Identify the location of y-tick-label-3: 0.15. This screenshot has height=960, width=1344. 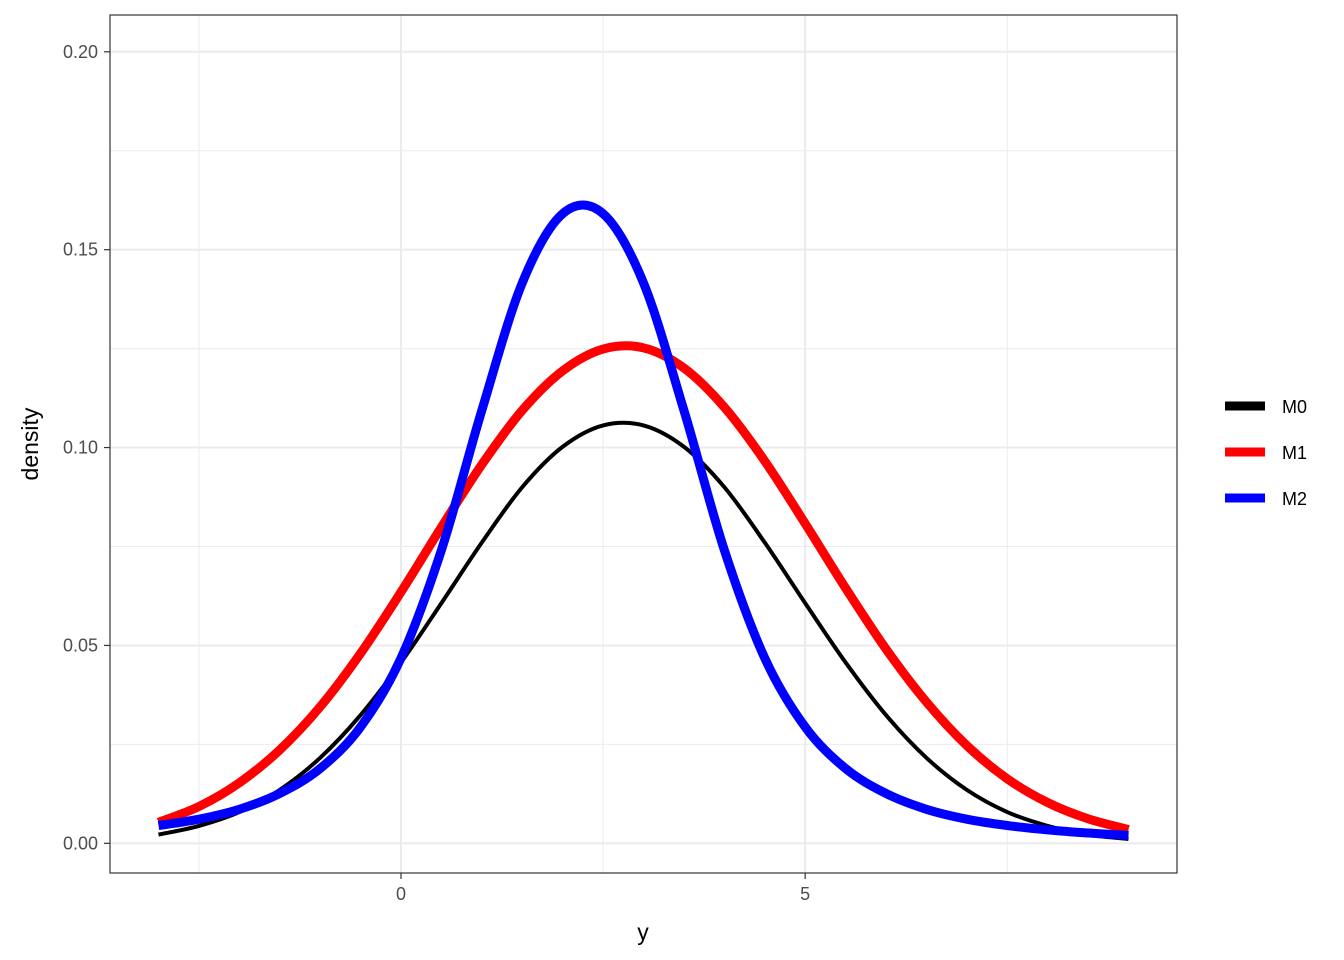
(80, 250).